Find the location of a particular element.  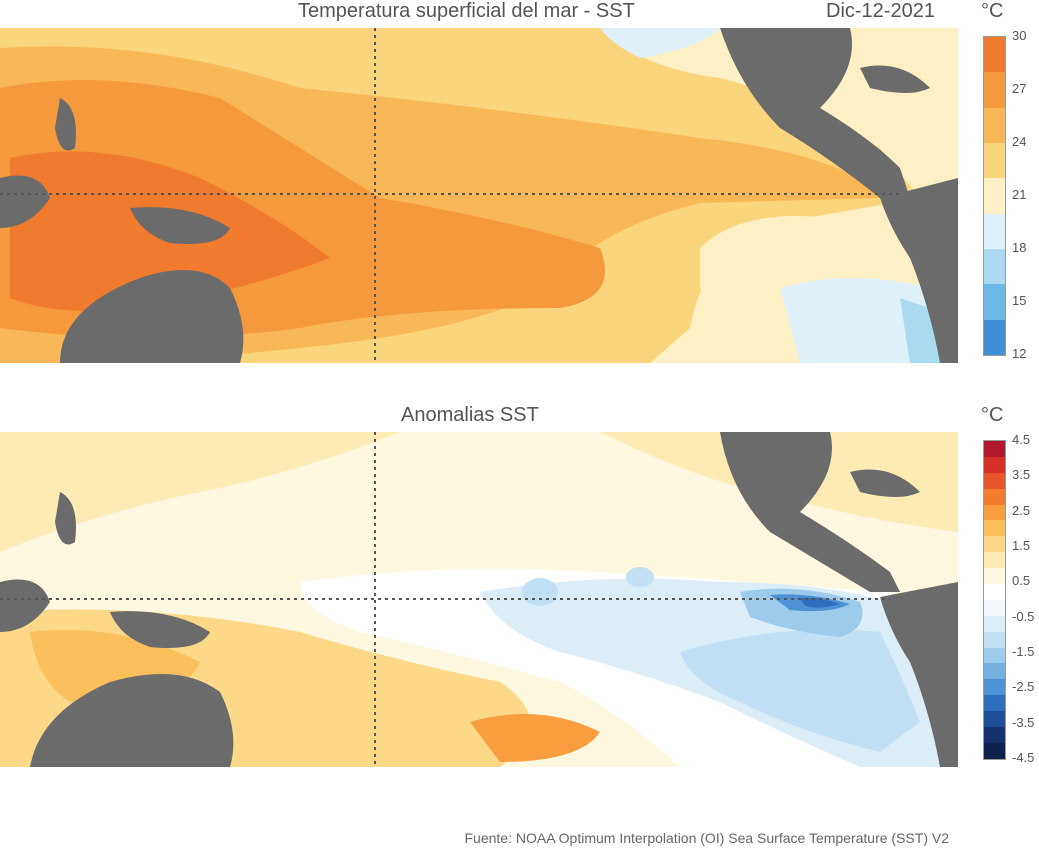

anomaly-colorbar-tick: 4.5 is located at coordinates (1021, 439).